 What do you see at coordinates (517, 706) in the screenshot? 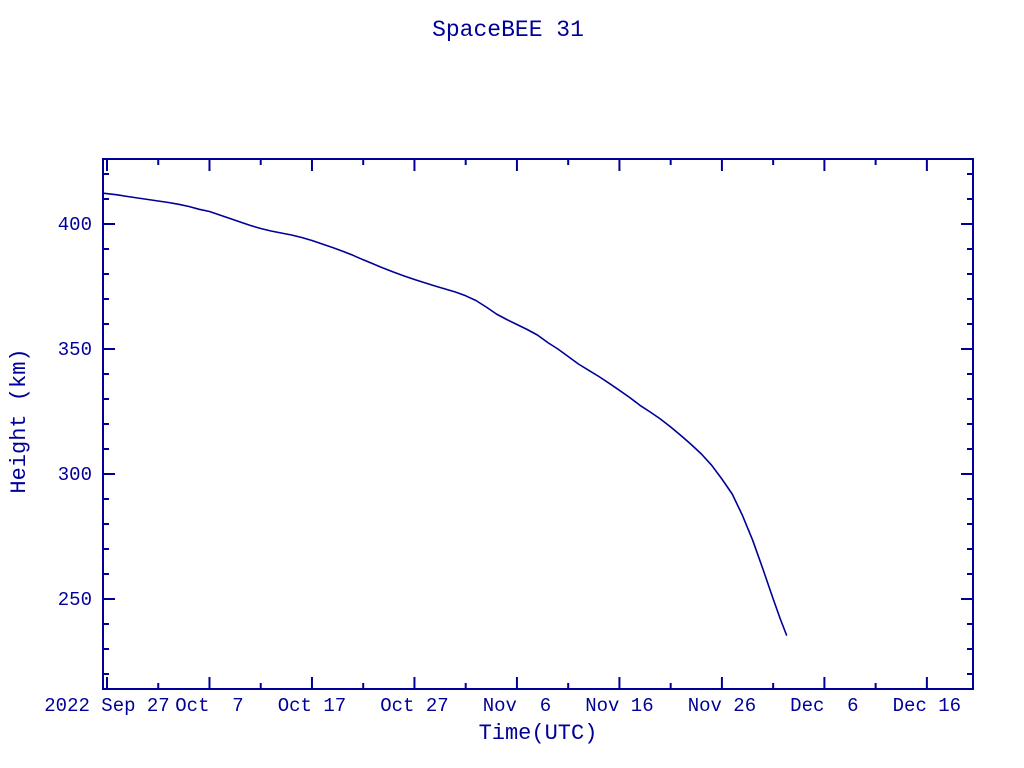
I see `x-tick-label: Nov 6` at bounding box center [517, 706].